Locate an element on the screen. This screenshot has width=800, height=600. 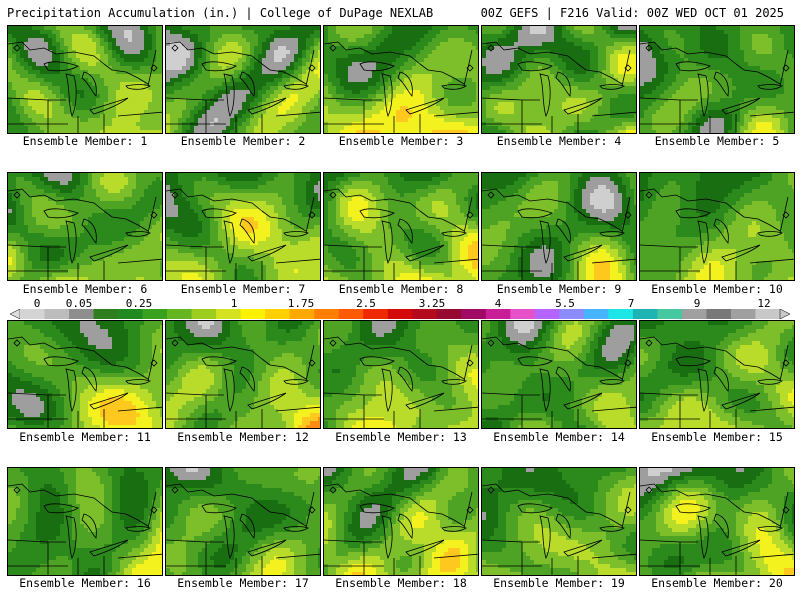
ensemble-member-label: Ensemble Member: 14 is located at coordinates (559, 437).